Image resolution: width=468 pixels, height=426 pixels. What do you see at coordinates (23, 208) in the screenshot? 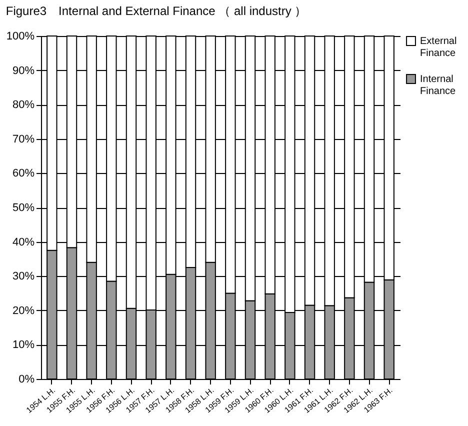
I see `y-tick-label: 50%` at bounding box center [23, 208].